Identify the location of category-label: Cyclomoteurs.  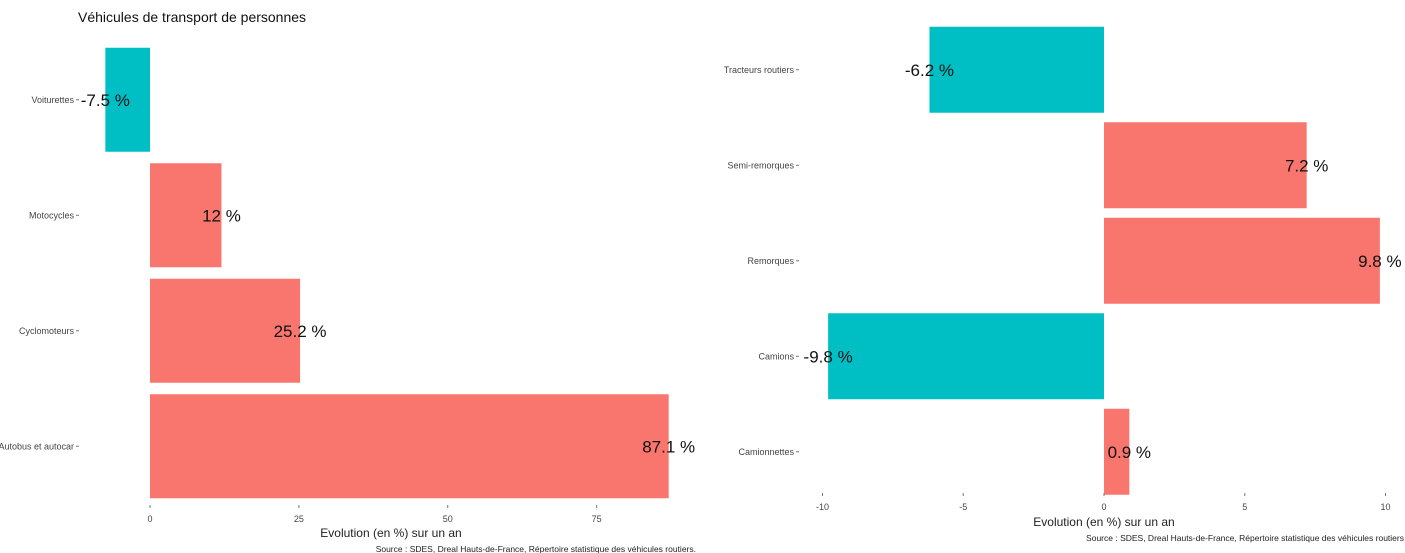
(47, 331).